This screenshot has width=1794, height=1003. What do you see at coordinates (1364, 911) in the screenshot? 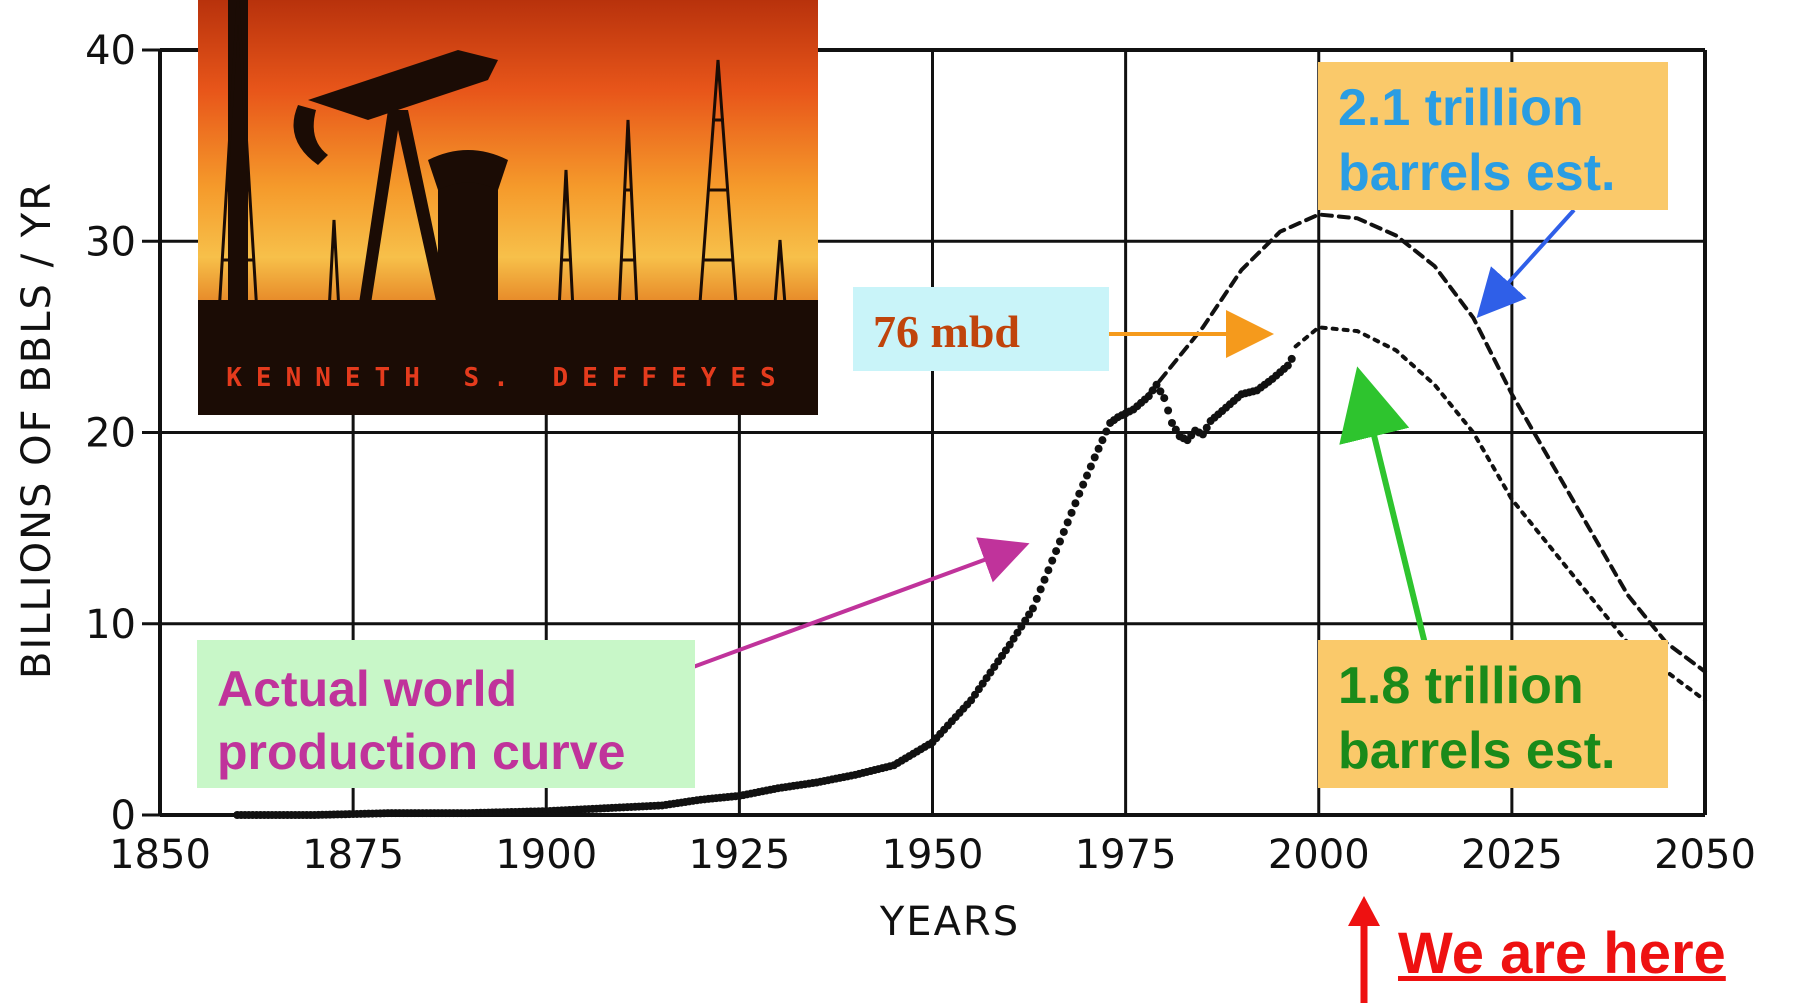
I see `here-arrow-head` at bounding box center [1364, 911].